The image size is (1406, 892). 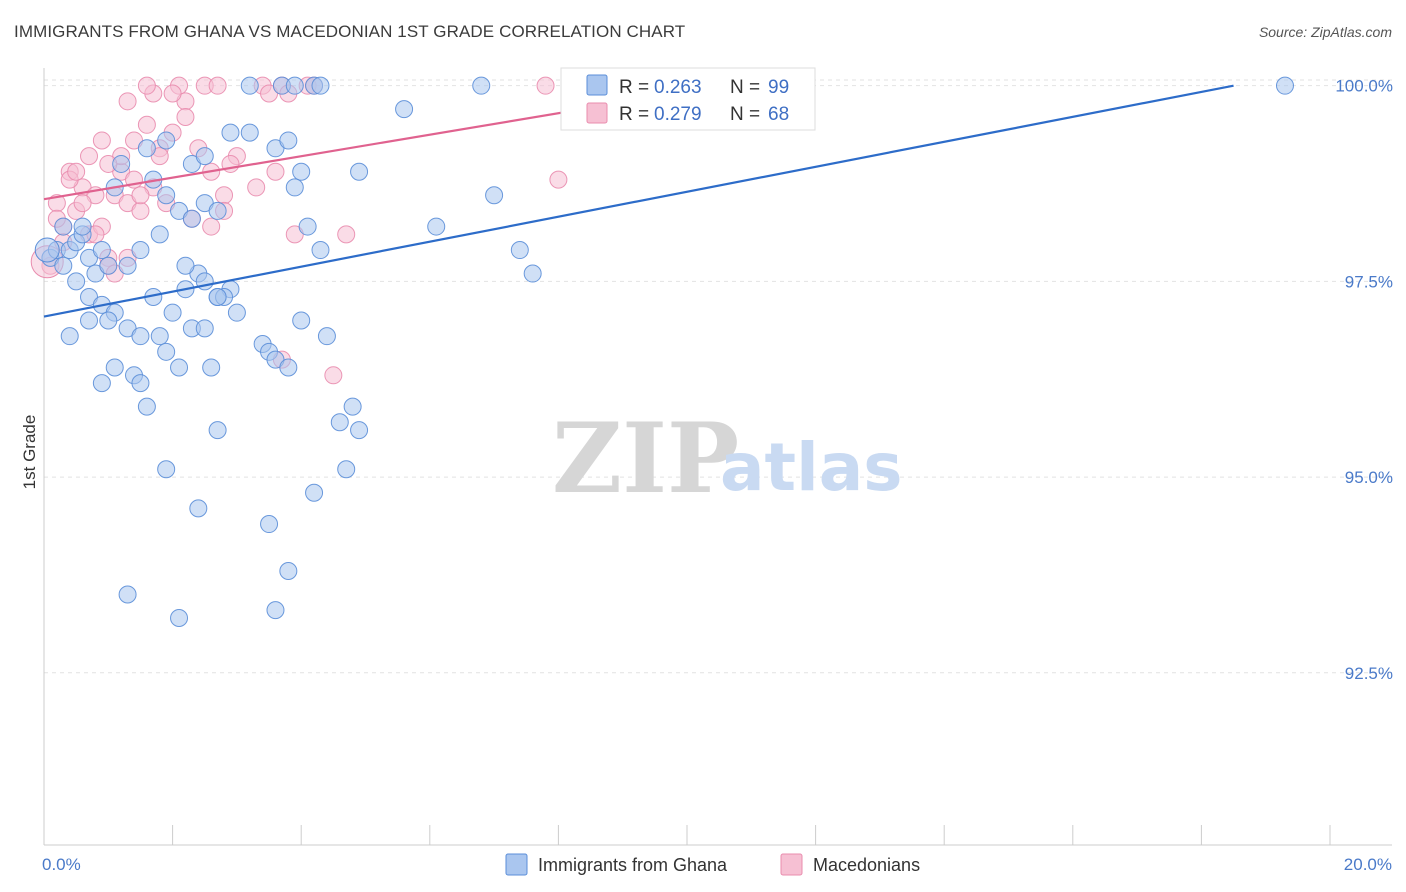 What do you see at coordinates (634, 114) in the screenshot?
I see `legend-r-label-macedonians: R =` at bounding box center [634, 114].